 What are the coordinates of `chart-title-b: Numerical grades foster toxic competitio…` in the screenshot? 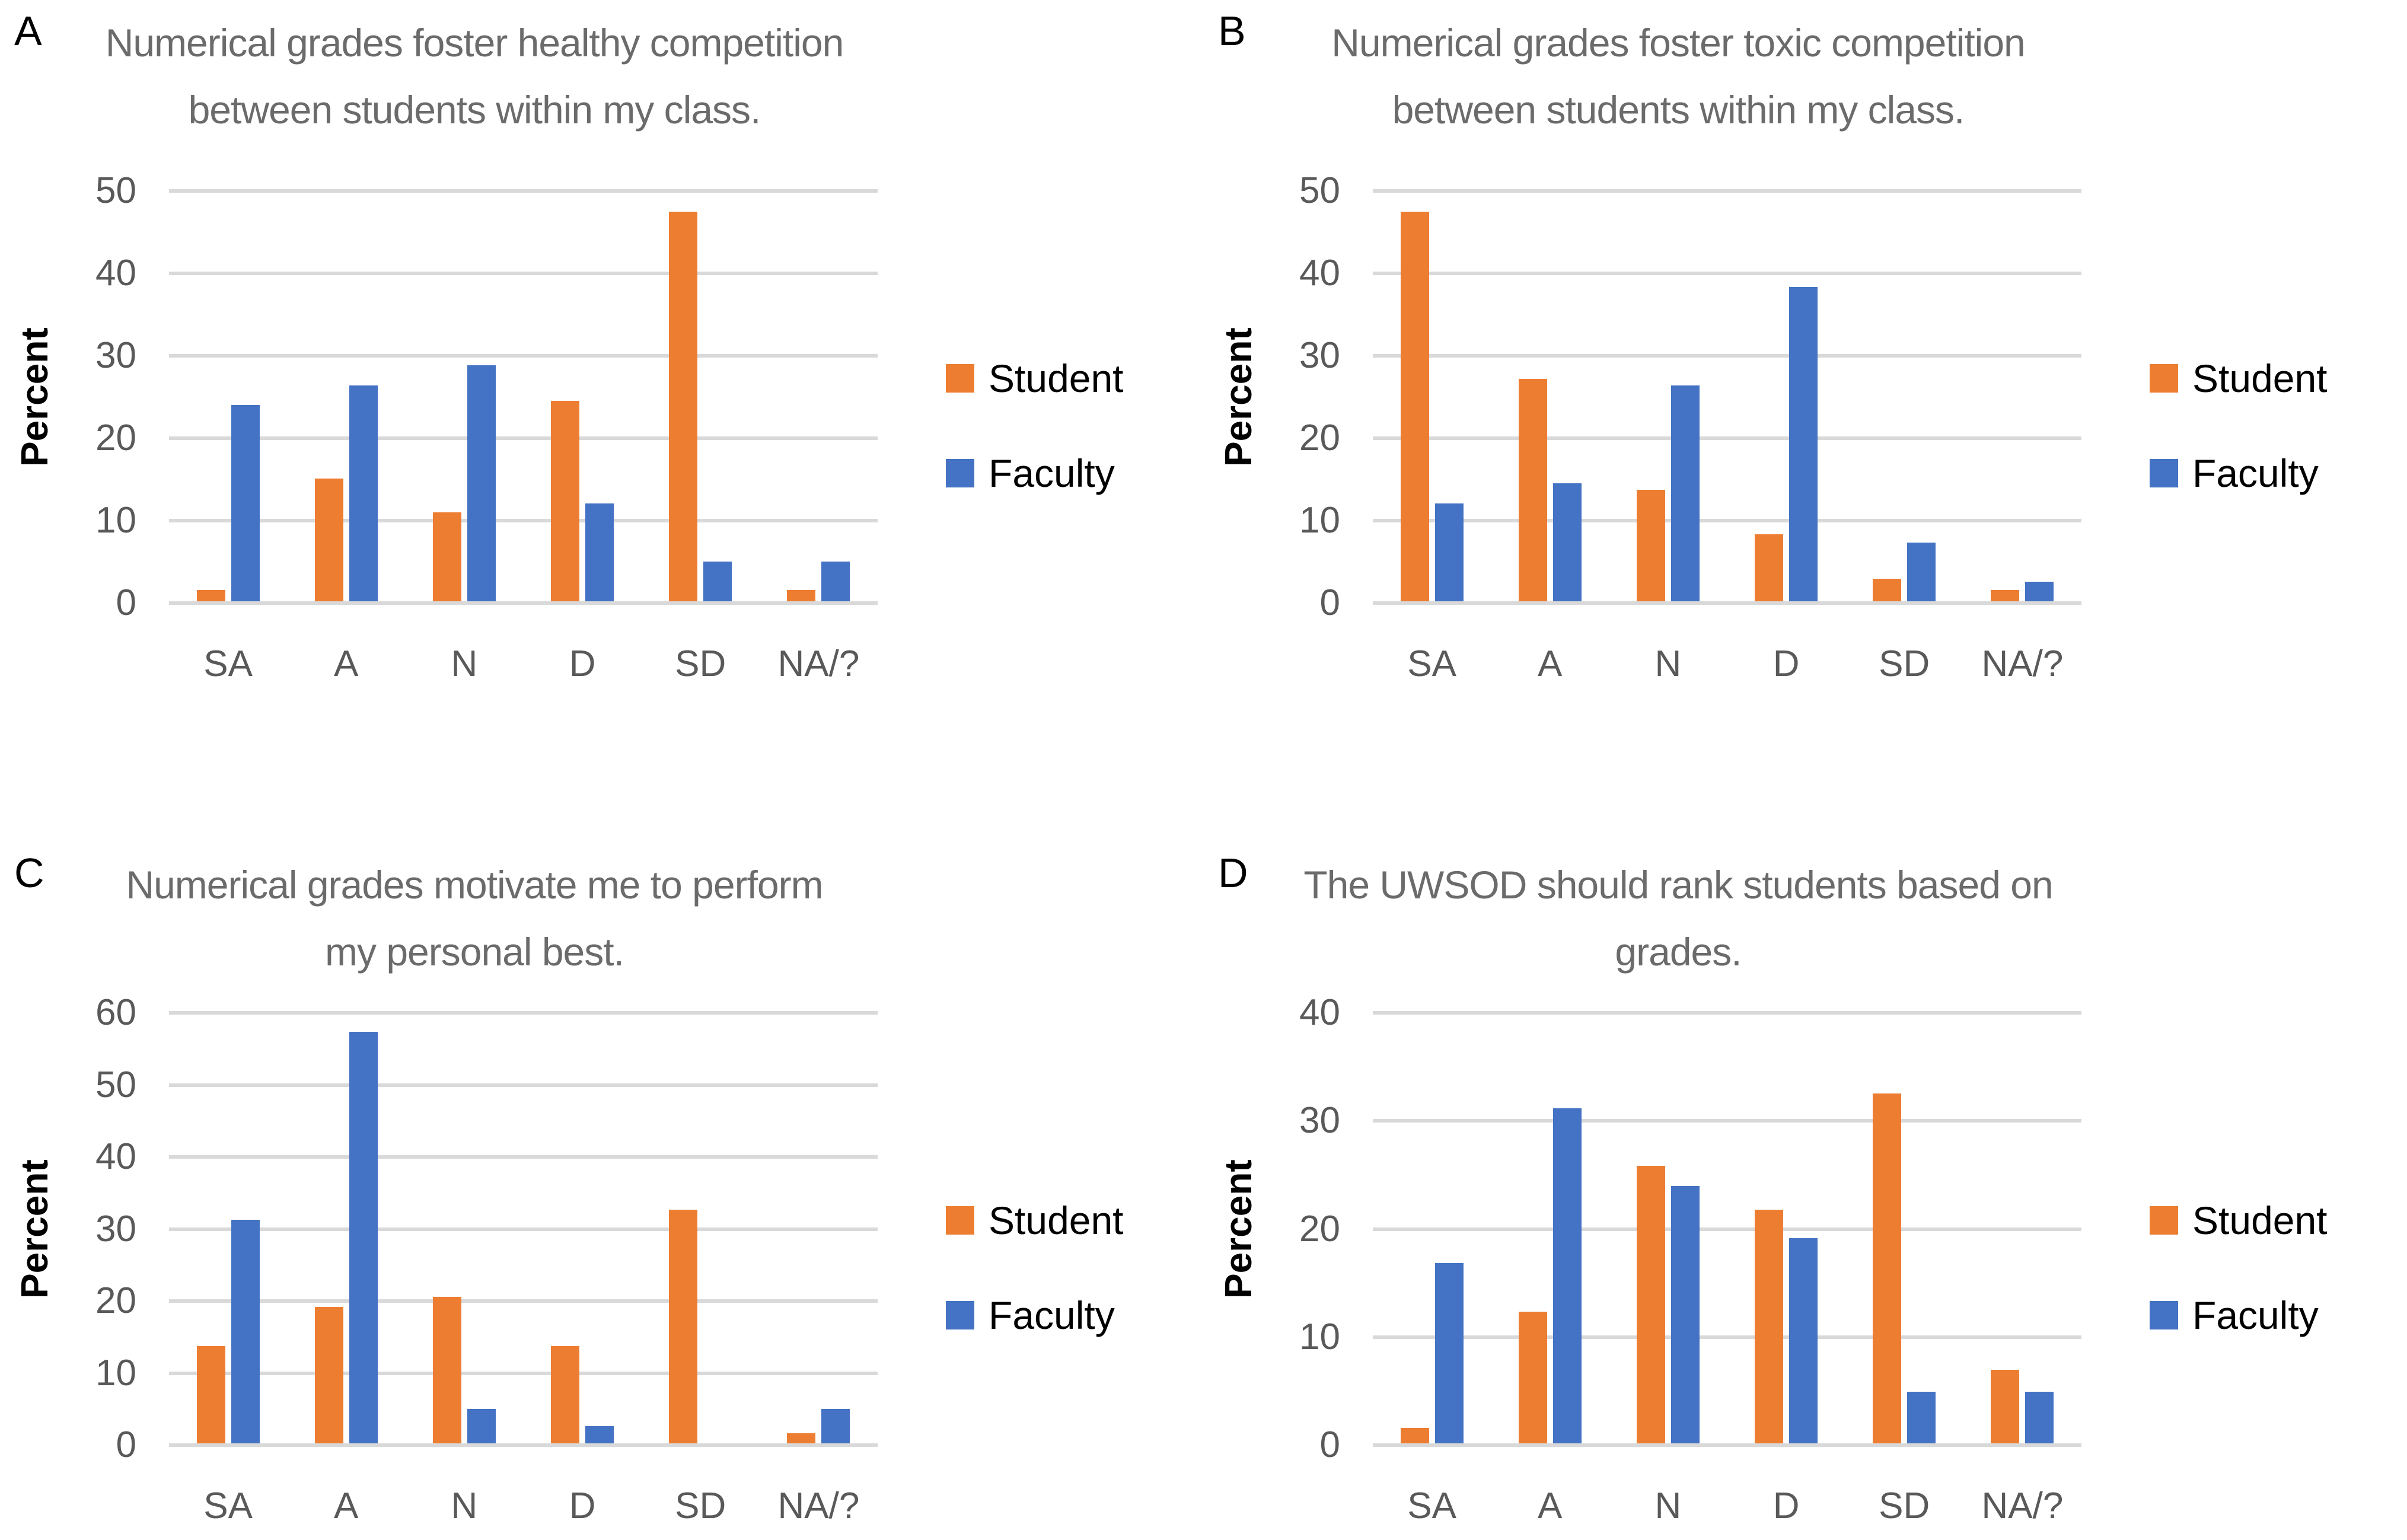 It's located at (1678, 76).